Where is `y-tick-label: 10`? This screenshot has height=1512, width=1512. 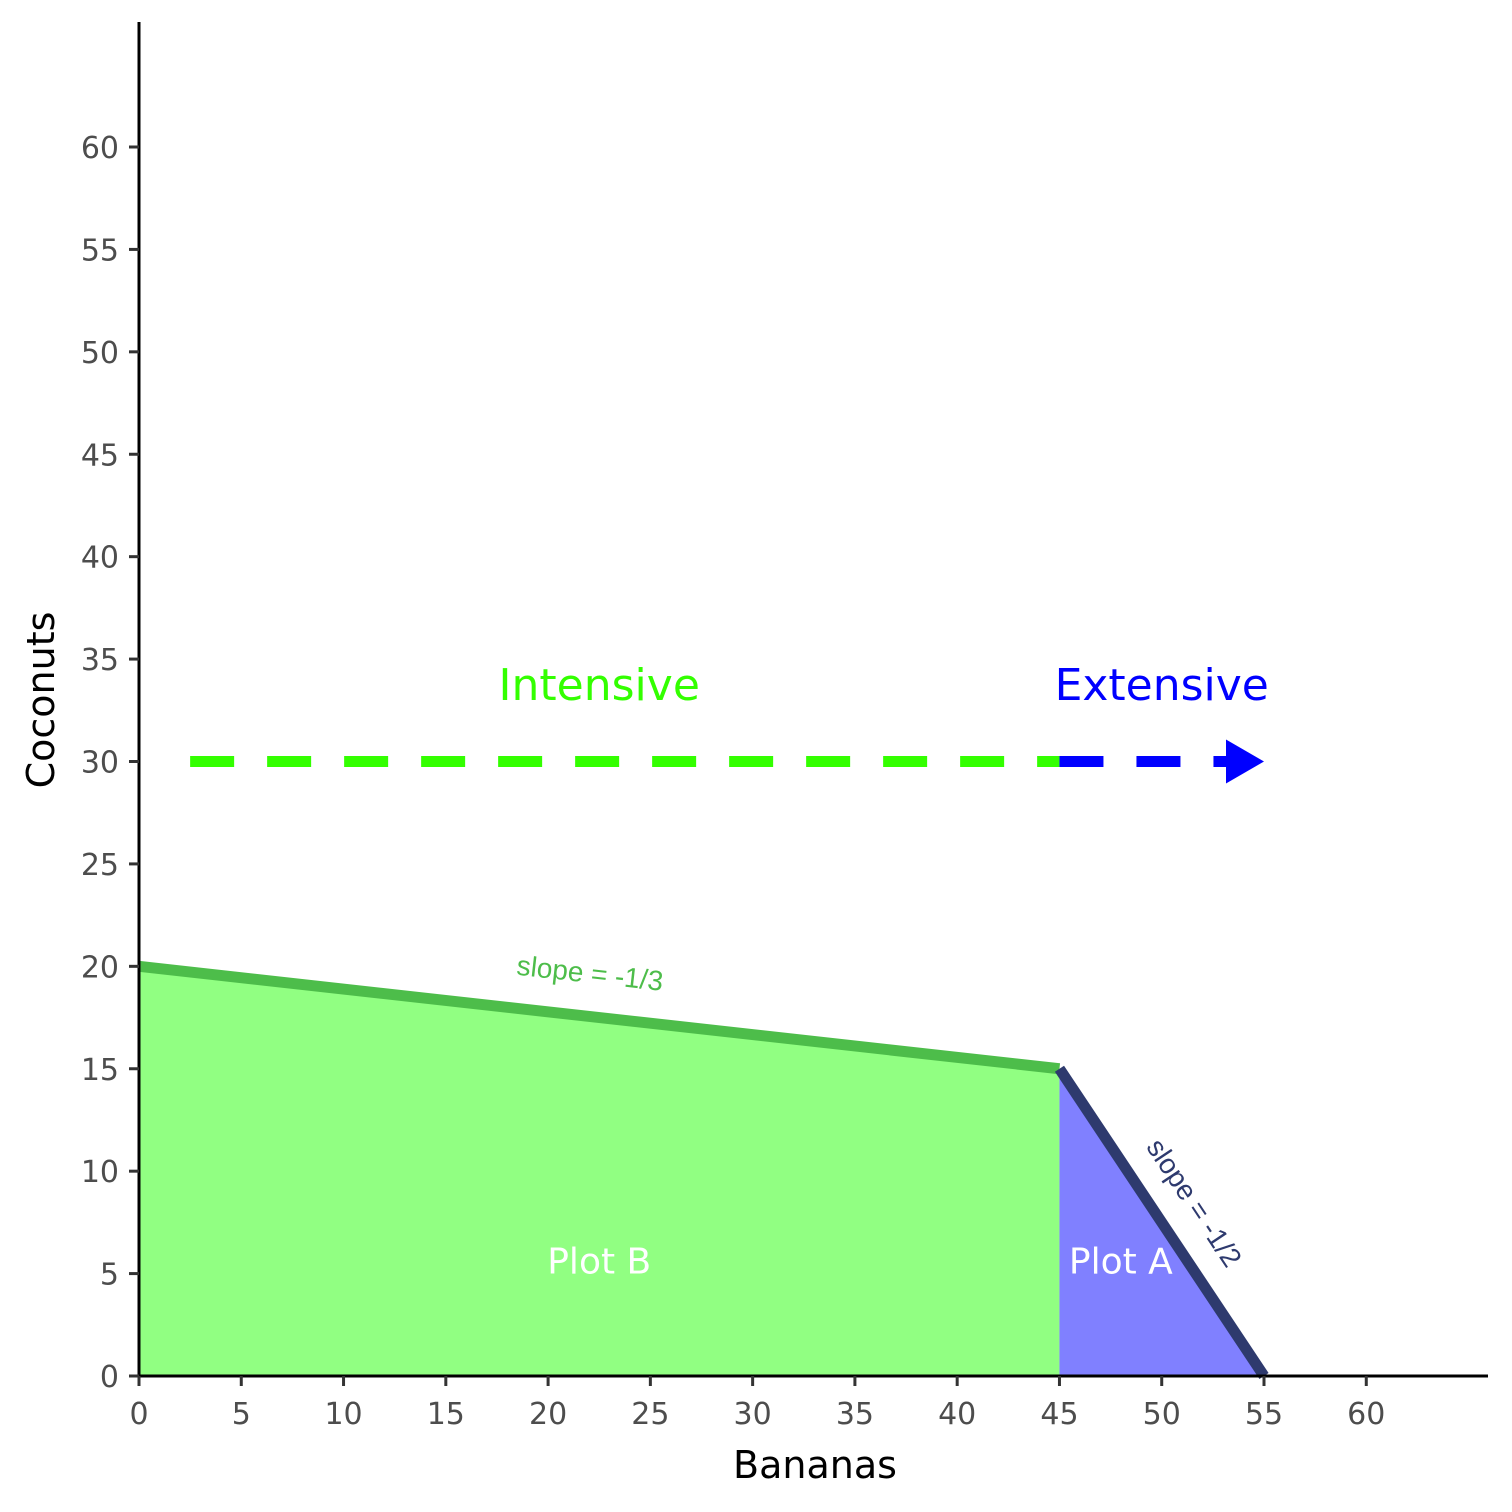
y-tick-label: 10 is located at coordinates (100, 1172).